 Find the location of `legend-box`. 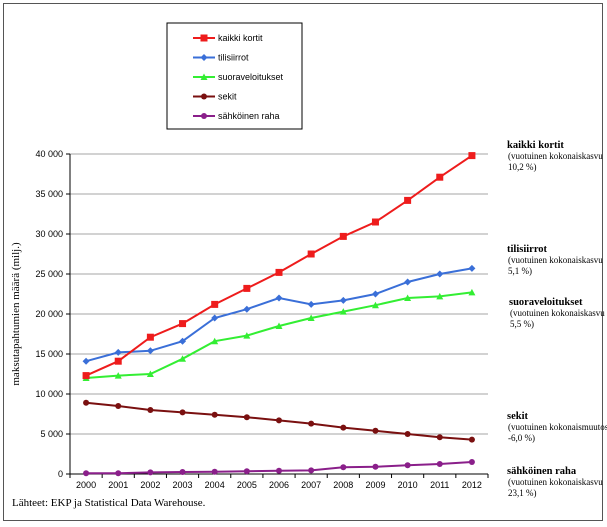

legend-box is located at coordinates (234, 76).